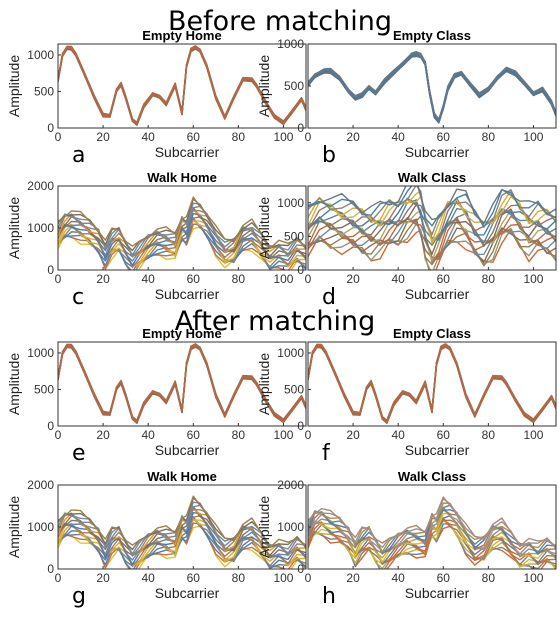  Describe the element at coordinates (329, 297) in the screenshot. I see `panel-letter: d` at that location.